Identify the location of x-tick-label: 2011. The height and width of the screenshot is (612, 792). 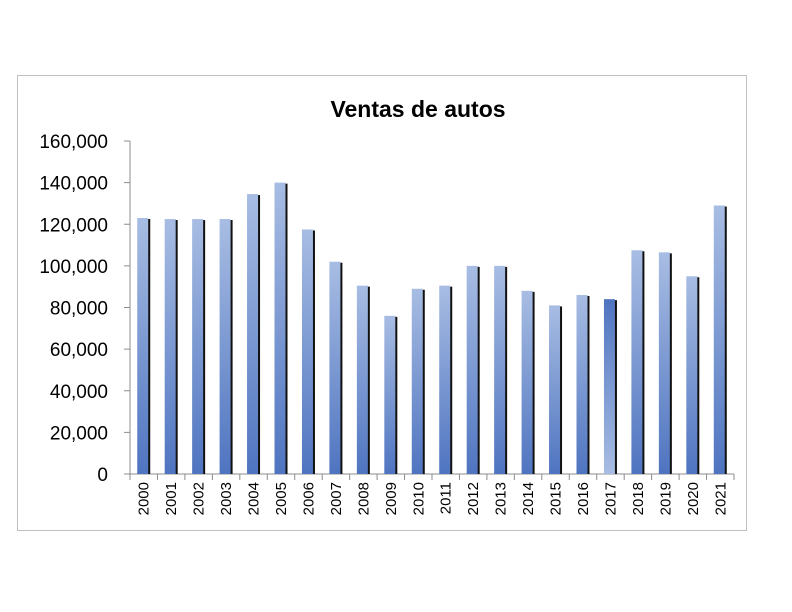
(446, 498).